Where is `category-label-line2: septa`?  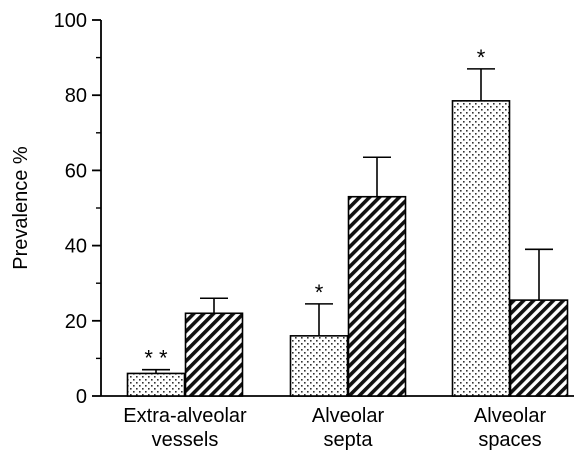
category-label-line2: septa is located at coordinates (349, 440).